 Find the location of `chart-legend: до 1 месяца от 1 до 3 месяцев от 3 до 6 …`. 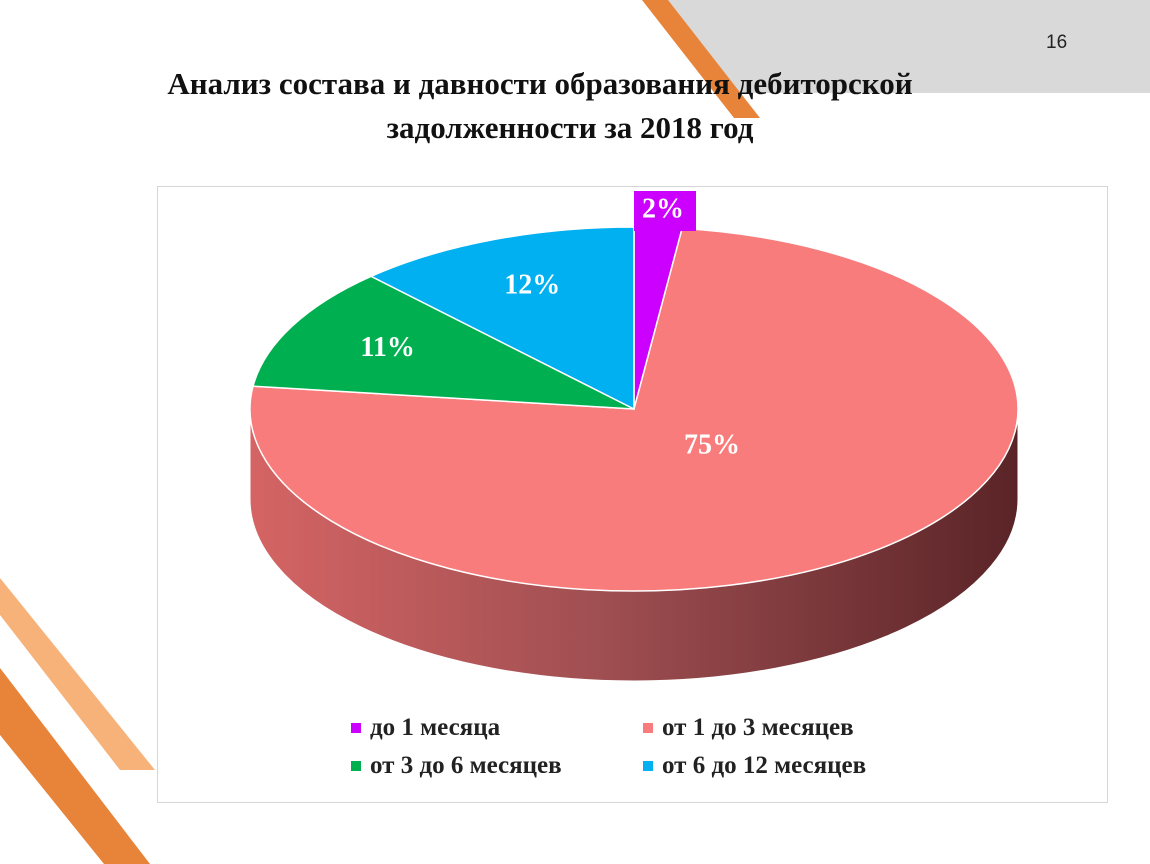

chart-legend: до 1 месяца от 1 до 3 месяцев от 3 до 6 … is located at coordinates (647, 747).